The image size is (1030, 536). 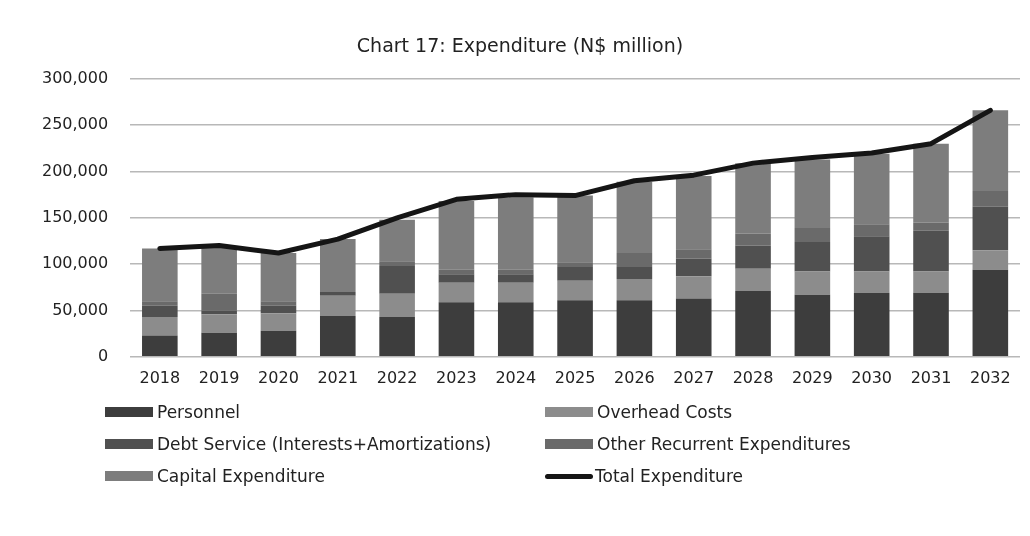 What do you see at coordinates (575, 377) in the screenshot?
I see `x-tick-label: 2025` at bounding box center [575, 377].